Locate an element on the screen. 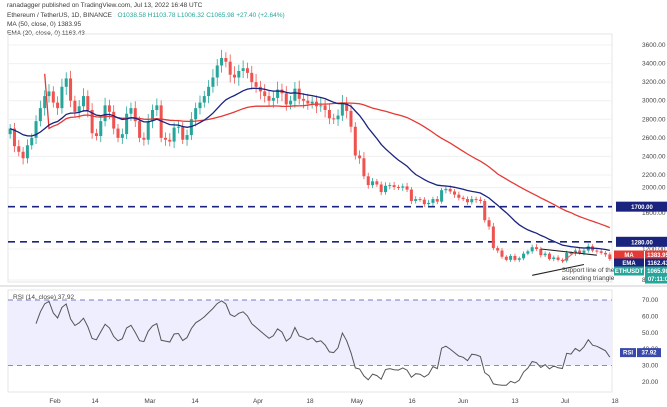 The height and width of the screenshot is (407, 667). price-tag-value: 1065.98 is located at coordinates (657, 272).